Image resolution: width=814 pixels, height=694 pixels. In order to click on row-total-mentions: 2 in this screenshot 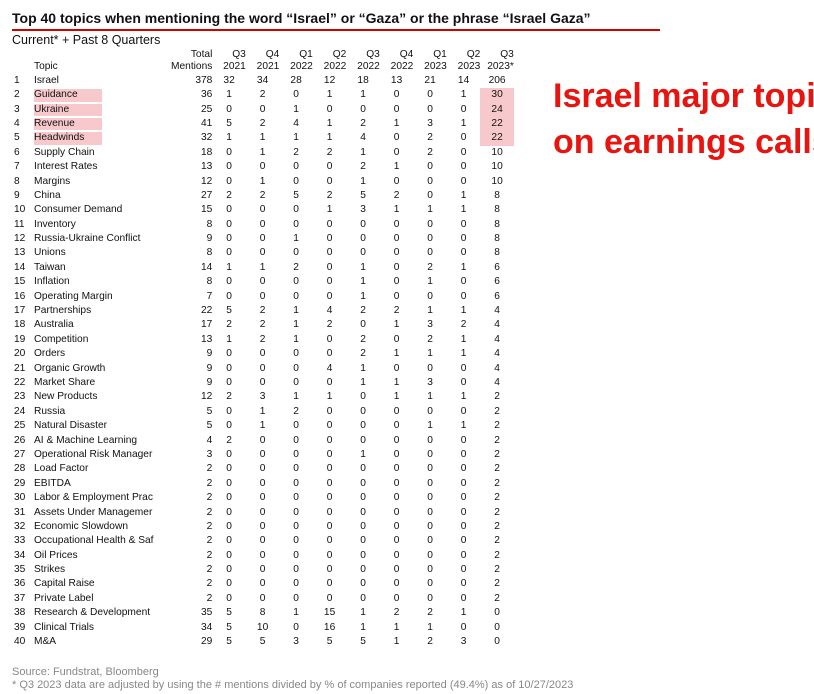, I will do `click(209, 570)`.